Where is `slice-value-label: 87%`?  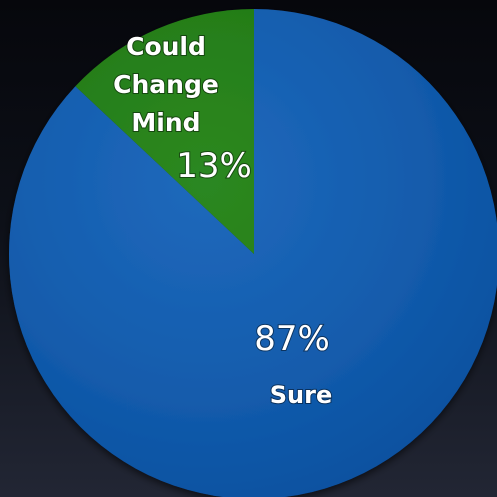
slice-value-label: 87% is located at coordinates (292, 339).